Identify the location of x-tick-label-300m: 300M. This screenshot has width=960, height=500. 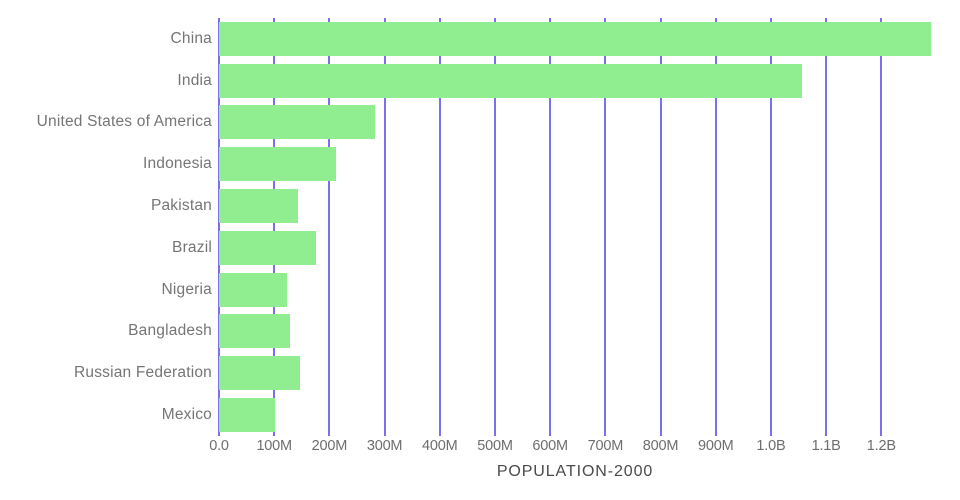
(384, 446).